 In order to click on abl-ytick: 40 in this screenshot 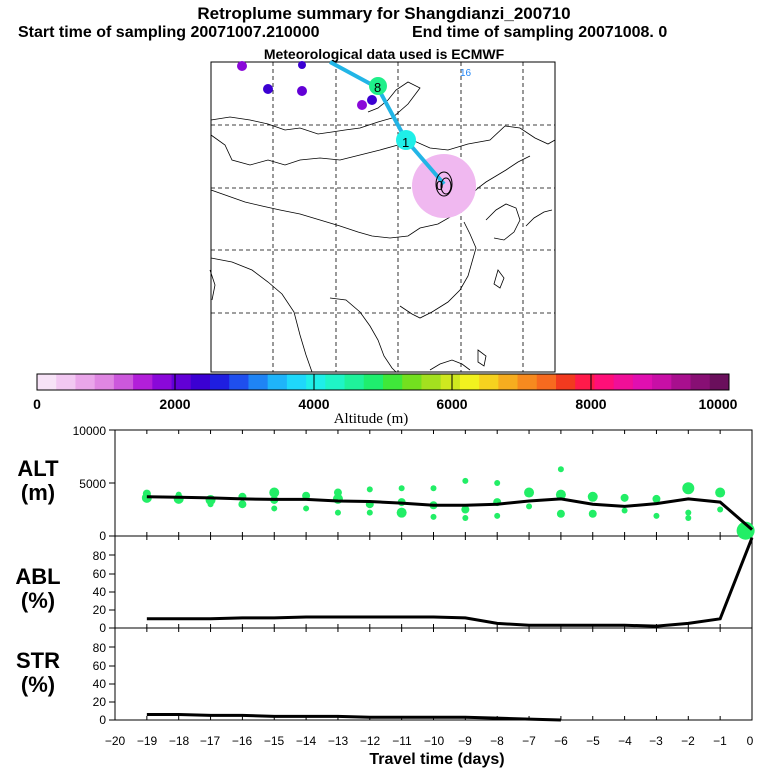, I will do `click(100, 592)`.